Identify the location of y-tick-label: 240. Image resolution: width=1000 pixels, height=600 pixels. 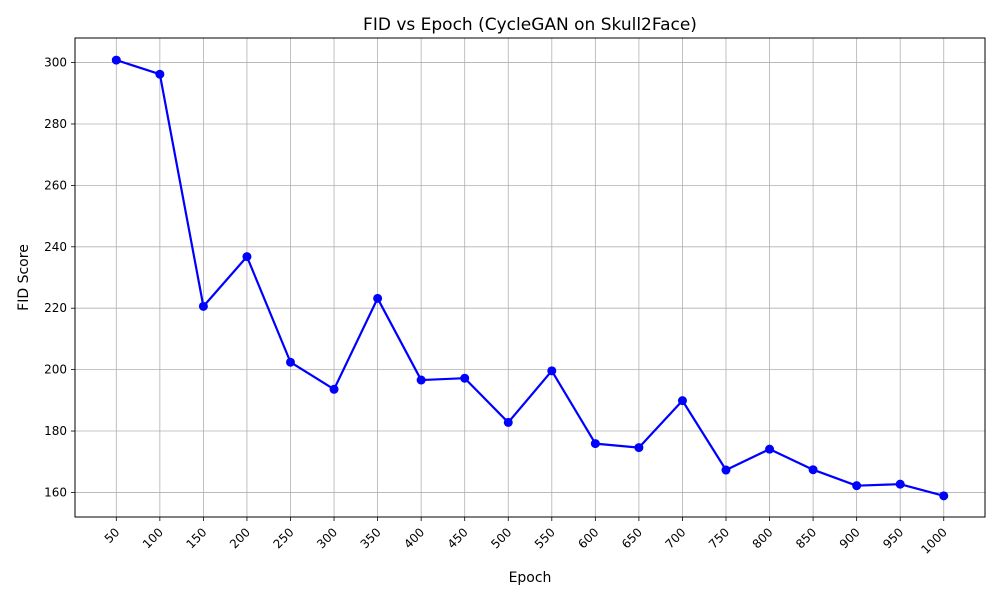
(55, 247).